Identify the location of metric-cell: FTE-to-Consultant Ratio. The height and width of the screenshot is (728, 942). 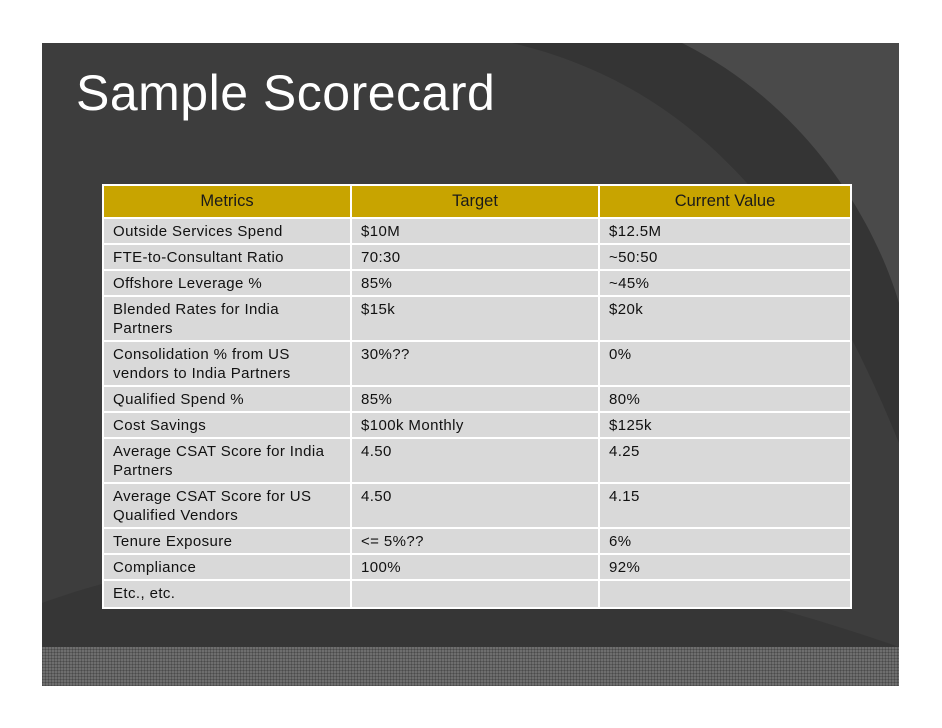
(227, 257).